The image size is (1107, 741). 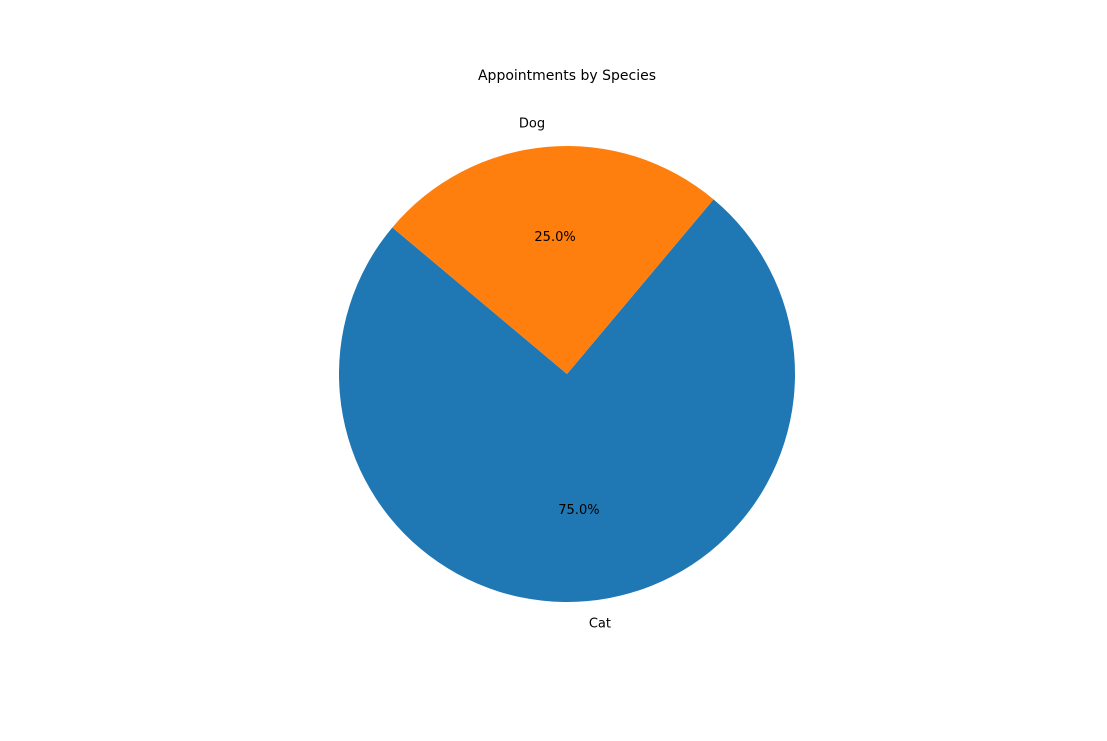 I want to click on pie-labels: Cat 75.0% Dog 25.0%, so click(x=565, y=374).